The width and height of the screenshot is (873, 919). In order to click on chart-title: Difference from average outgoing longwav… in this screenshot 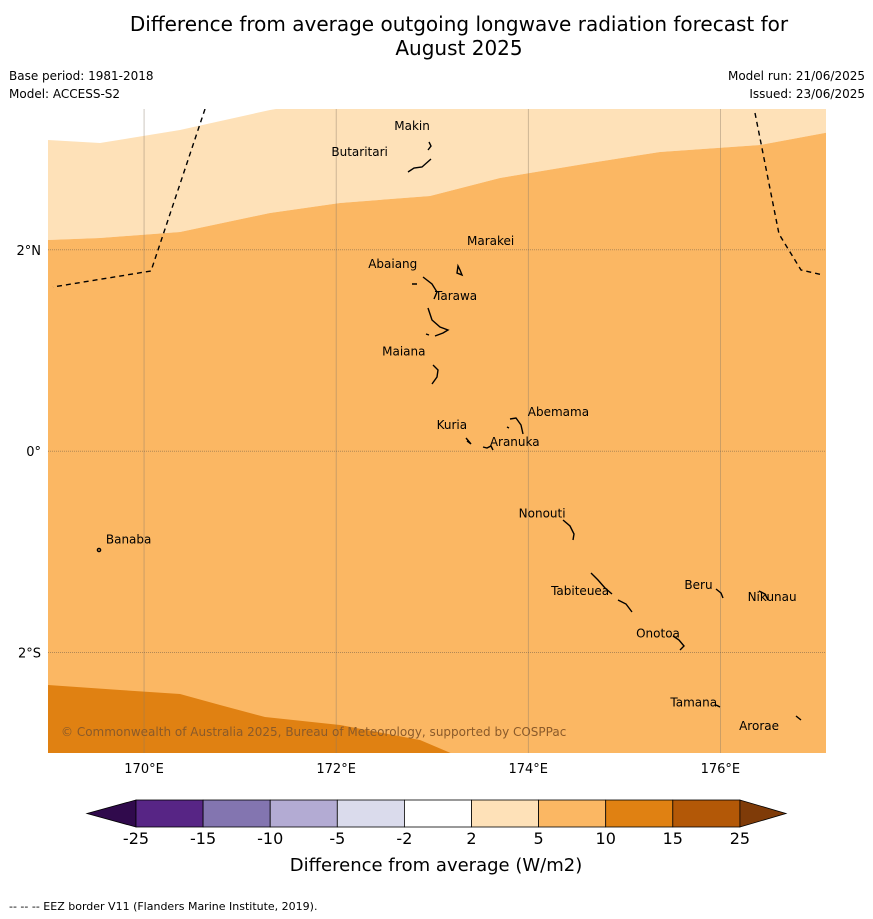, I will do `click(436, 36)`.